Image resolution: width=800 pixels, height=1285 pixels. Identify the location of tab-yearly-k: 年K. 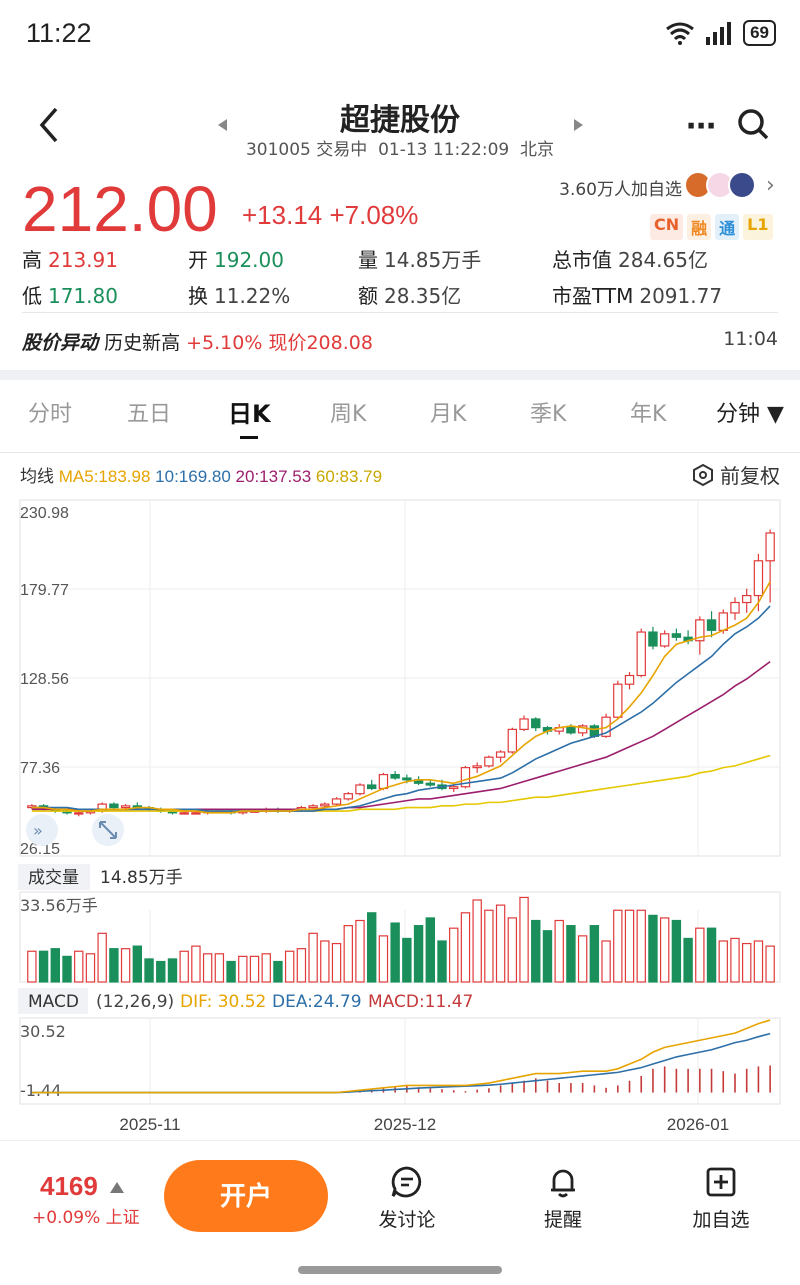
(648, 414).